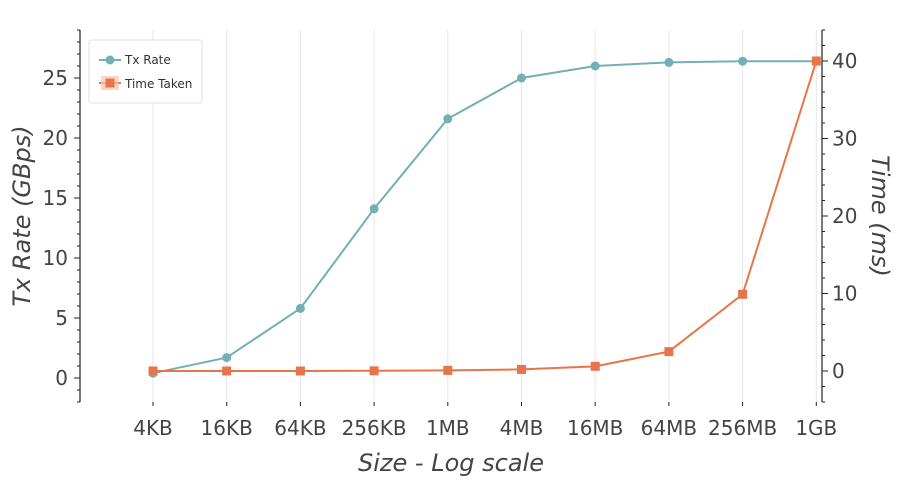 This screenshot has height=484, width=900. I want to click on left-y-tick-label: 5, so click(61, 318).